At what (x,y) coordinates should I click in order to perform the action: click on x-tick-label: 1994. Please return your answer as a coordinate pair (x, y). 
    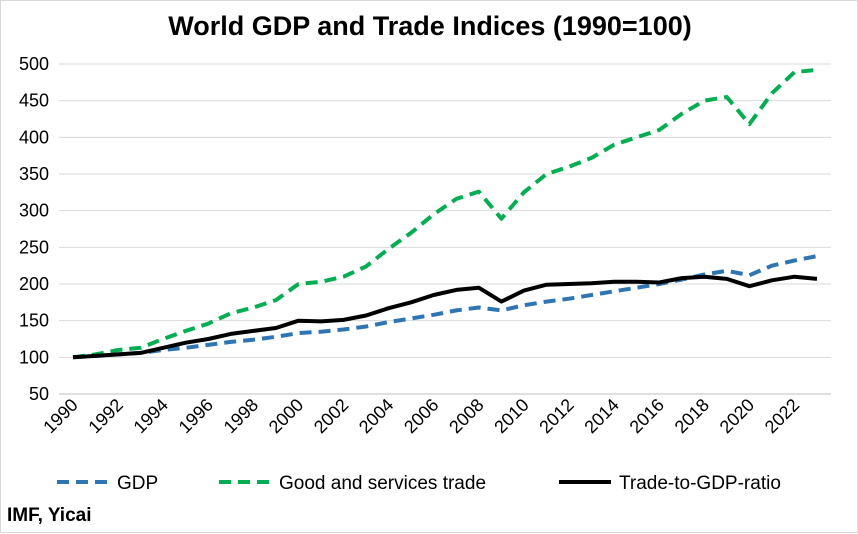
    Looking at the image, I should click on (151, 416).